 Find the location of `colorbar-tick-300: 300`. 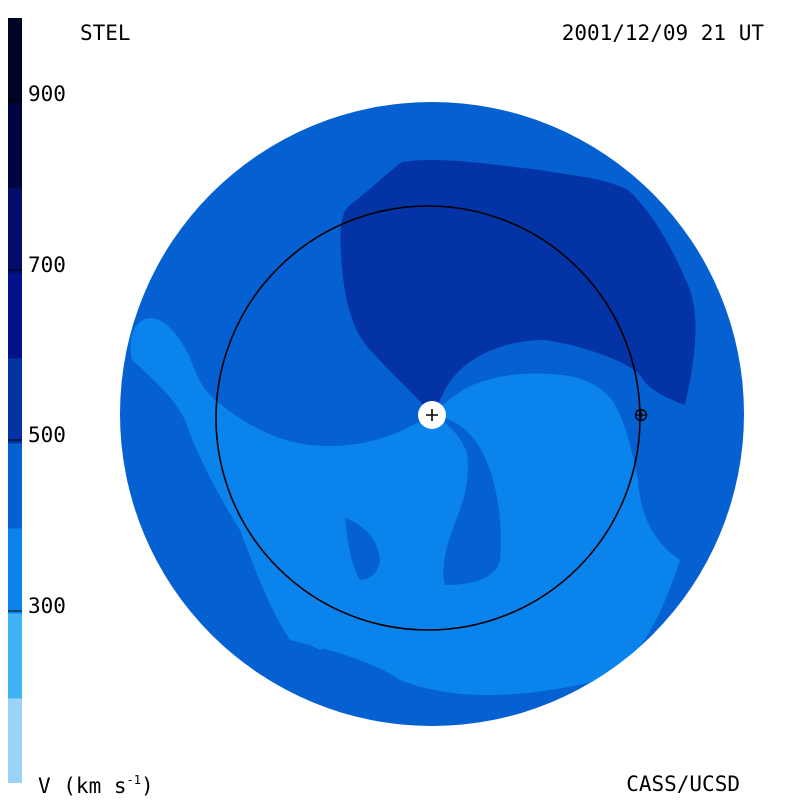

colorbar-tick-300: 300 is located at coordinates (47, 606).